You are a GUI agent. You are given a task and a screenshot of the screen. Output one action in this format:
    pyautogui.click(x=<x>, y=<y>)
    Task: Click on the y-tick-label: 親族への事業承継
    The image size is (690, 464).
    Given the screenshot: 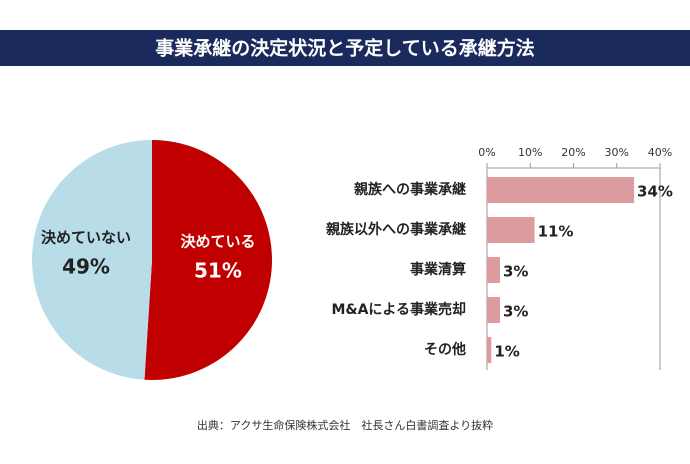 What is the action you would take?
    pyautogui.click(x=410, y=189)
    